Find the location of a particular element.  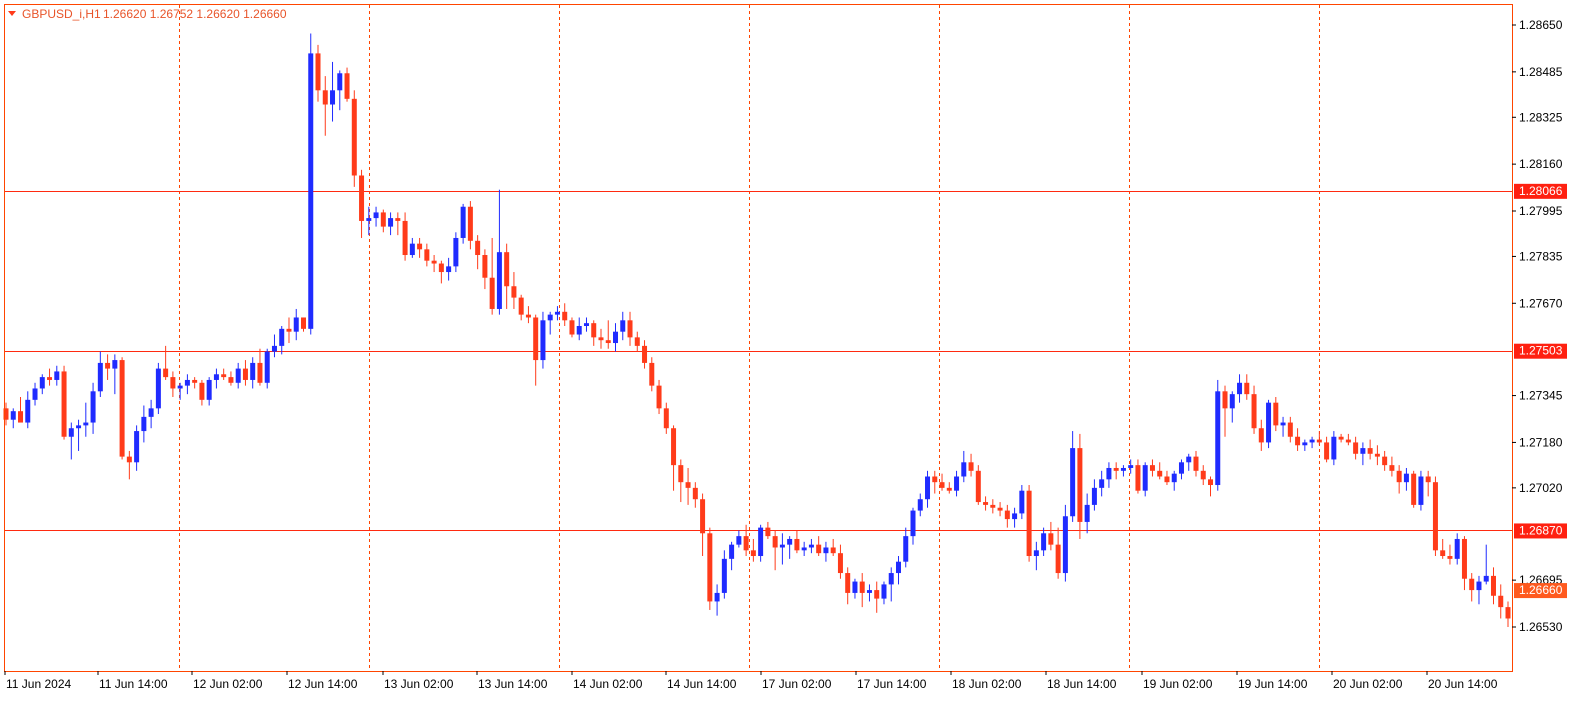

price-tick-label: 1.27180 is located at coordinates (1541, 442).